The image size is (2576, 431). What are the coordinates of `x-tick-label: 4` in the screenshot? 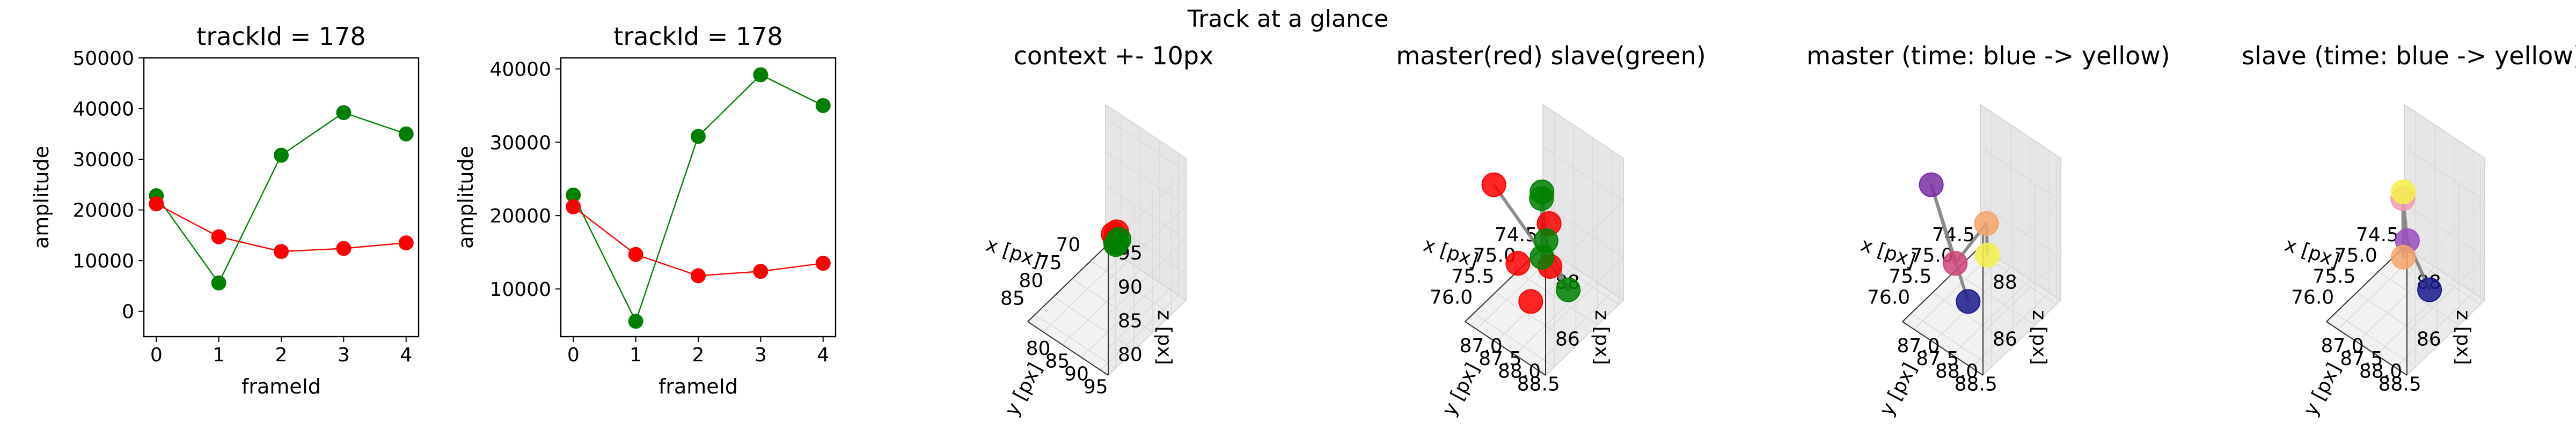 It's located at (406, 355).